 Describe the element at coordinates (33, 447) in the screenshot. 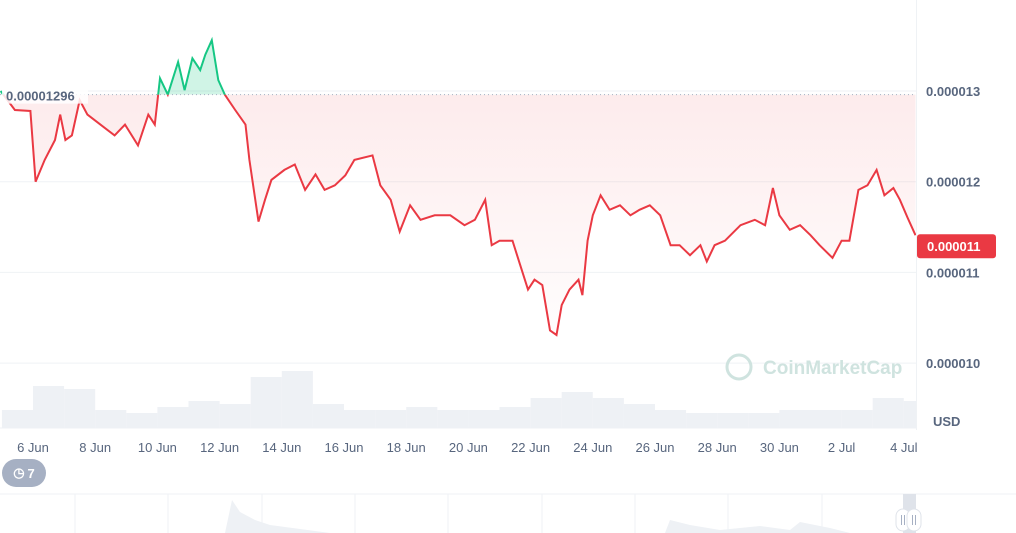

I see `x-tick-label: 6 Jun` at that location.